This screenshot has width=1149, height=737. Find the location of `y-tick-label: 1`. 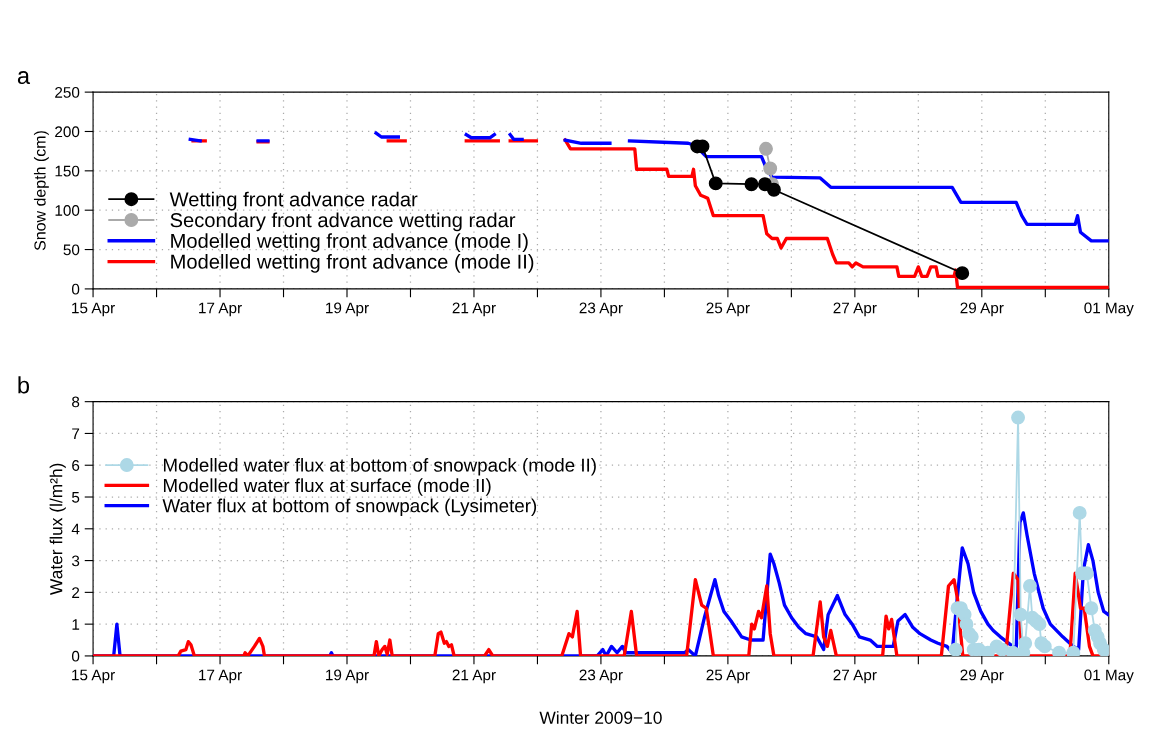

y-tick-label: 1 is located at coordinates (76, 624).